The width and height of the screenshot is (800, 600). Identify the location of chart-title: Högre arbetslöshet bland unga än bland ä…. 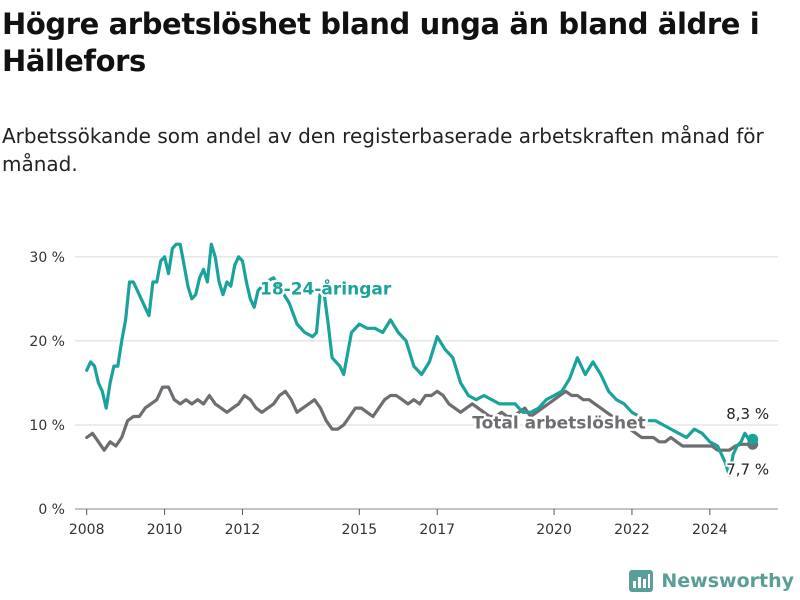
(381, 42).